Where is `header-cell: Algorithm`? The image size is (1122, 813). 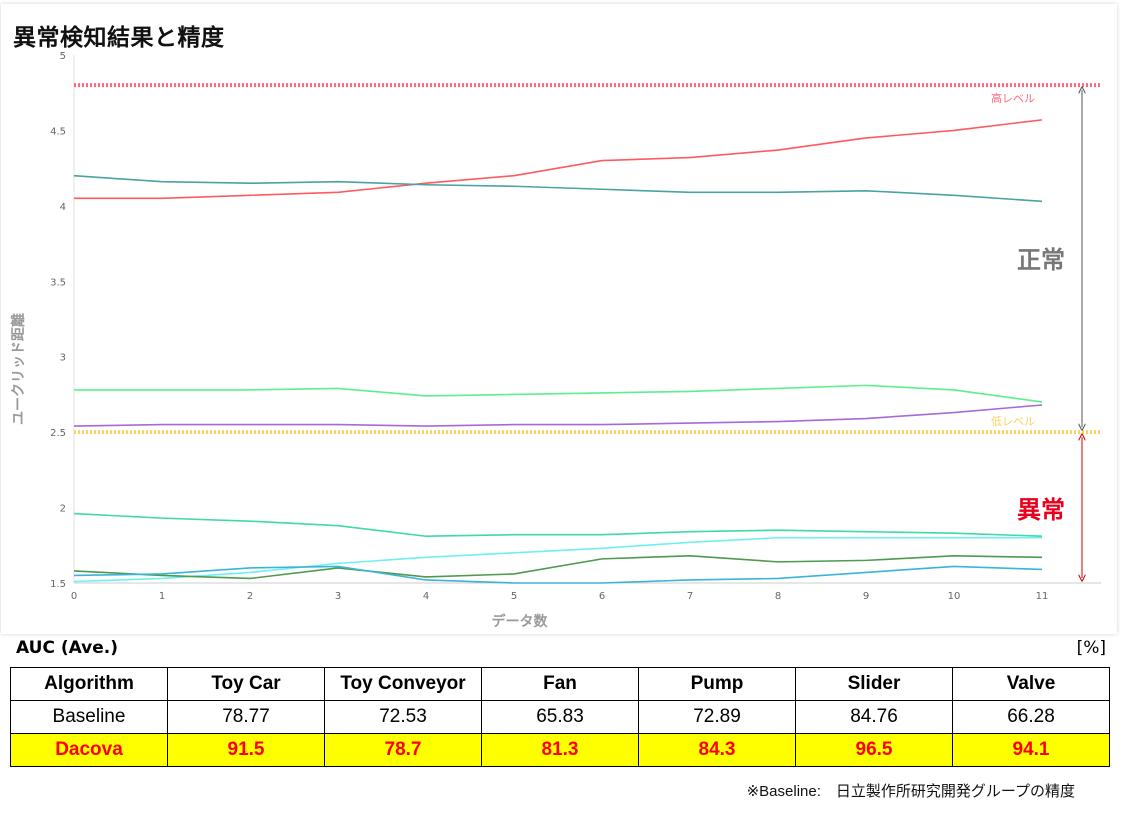 header-cell: Algorithm is located at coordinates (89, 684).